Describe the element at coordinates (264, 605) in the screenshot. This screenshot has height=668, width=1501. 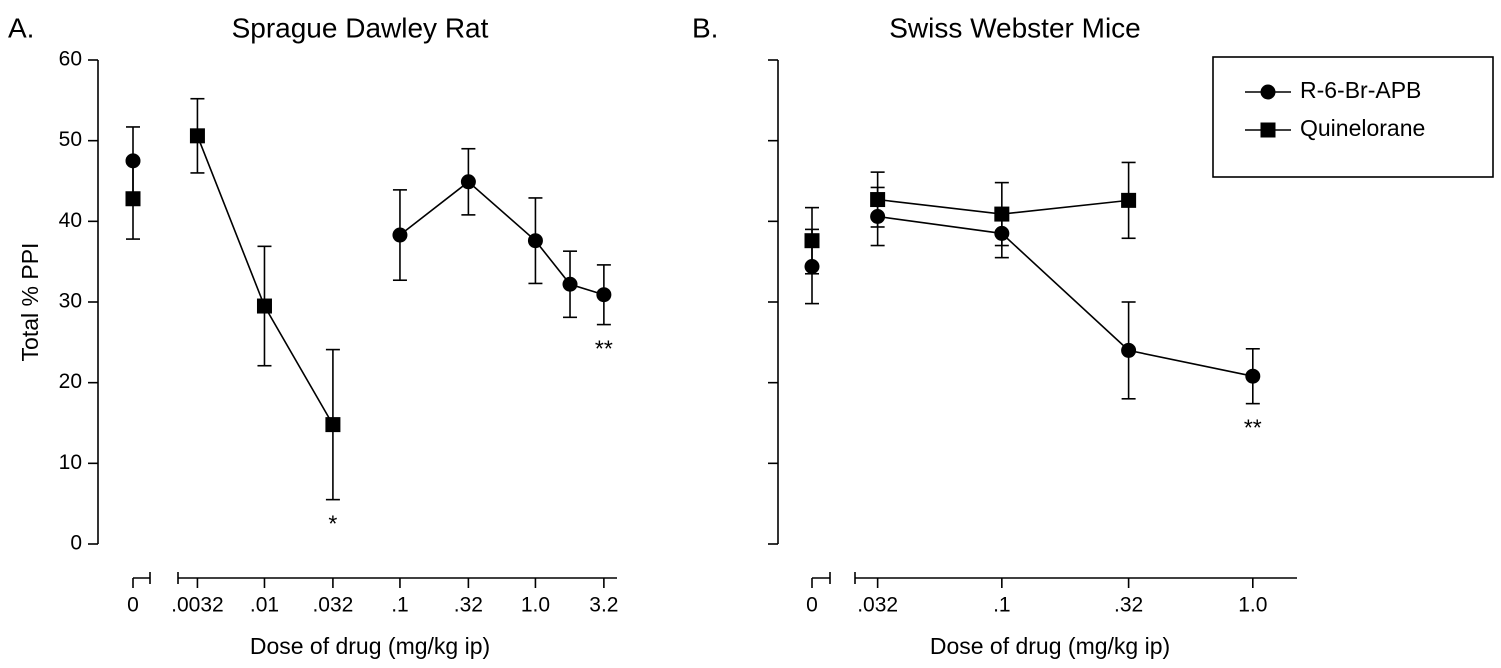
I see `x-tick-label: .01` at that location.